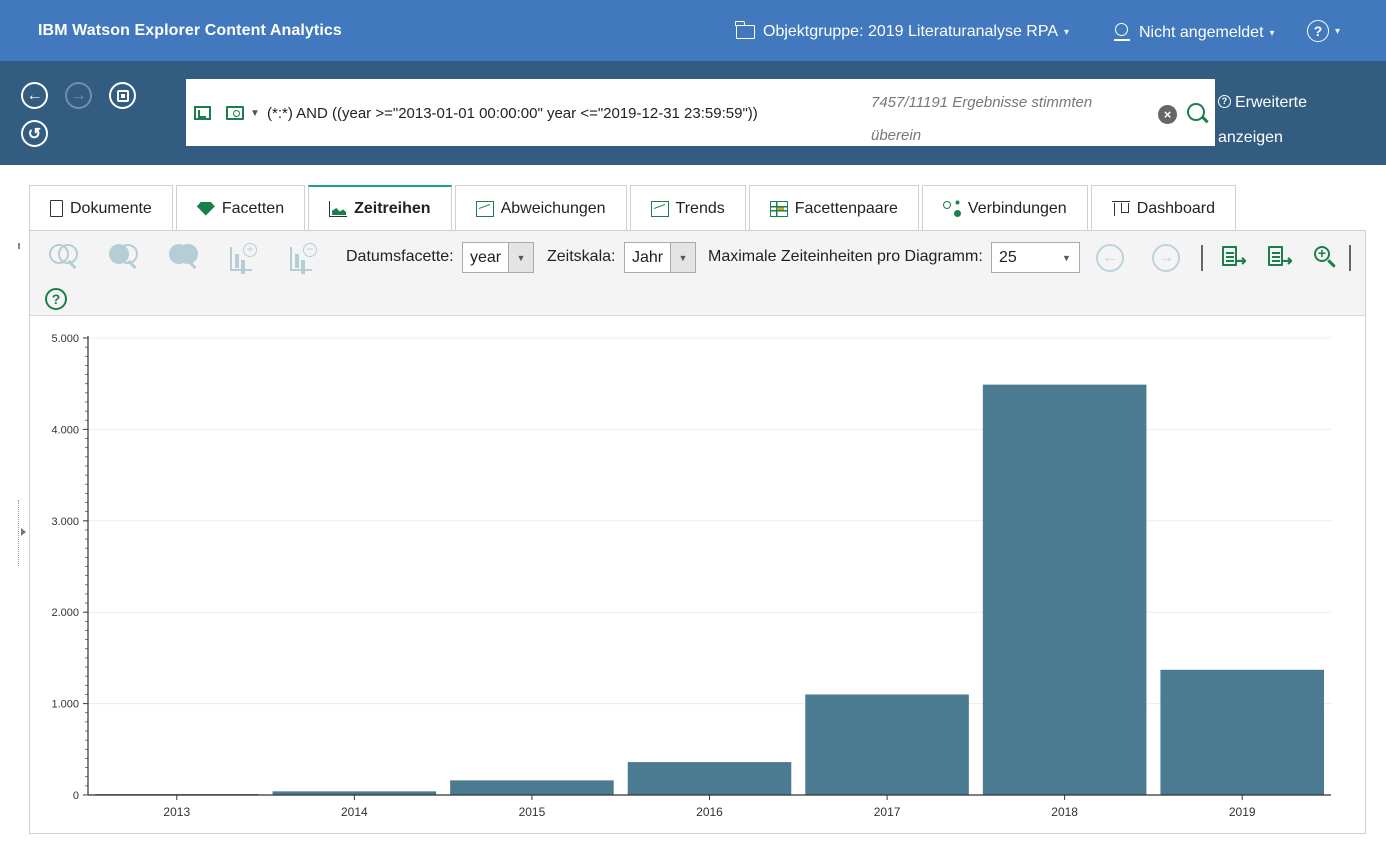 This screenshot has width=1386, height=855. What do you see at coordinates (982, 119) in the screenshot?
I see `result-count: 7457/11191 Ergebnisse stimmten überein` at bounding box center [982, 119].